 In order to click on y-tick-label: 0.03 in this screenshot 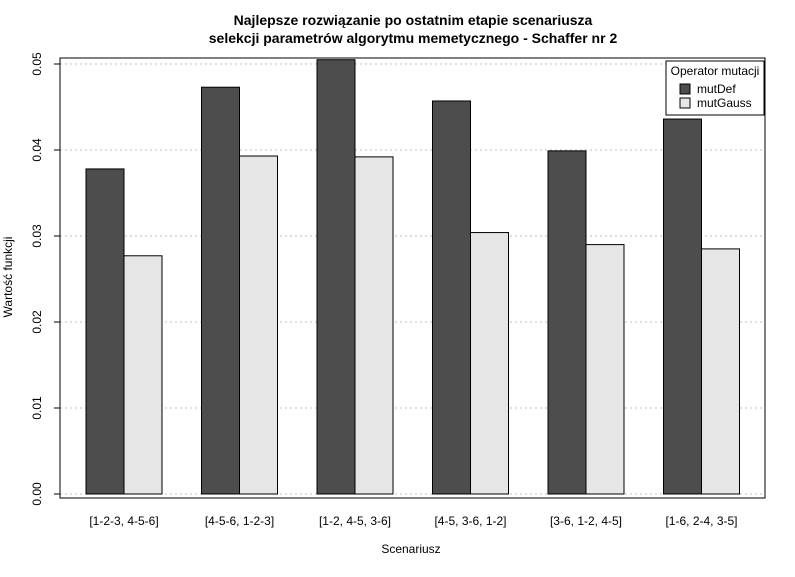, I will do `click(37, 236)`.